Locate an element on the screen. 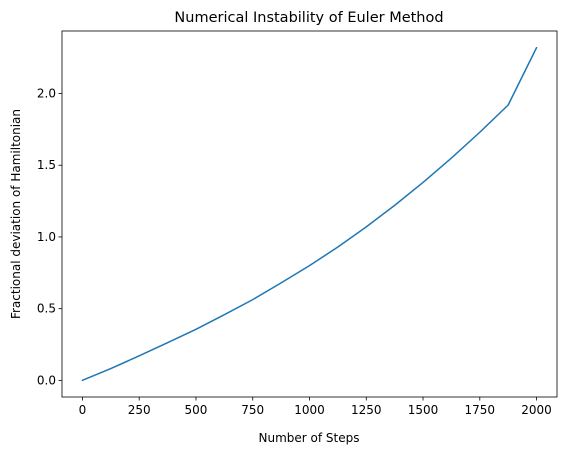  x-tick-label: 1500 is located at coordinates (423, 410).